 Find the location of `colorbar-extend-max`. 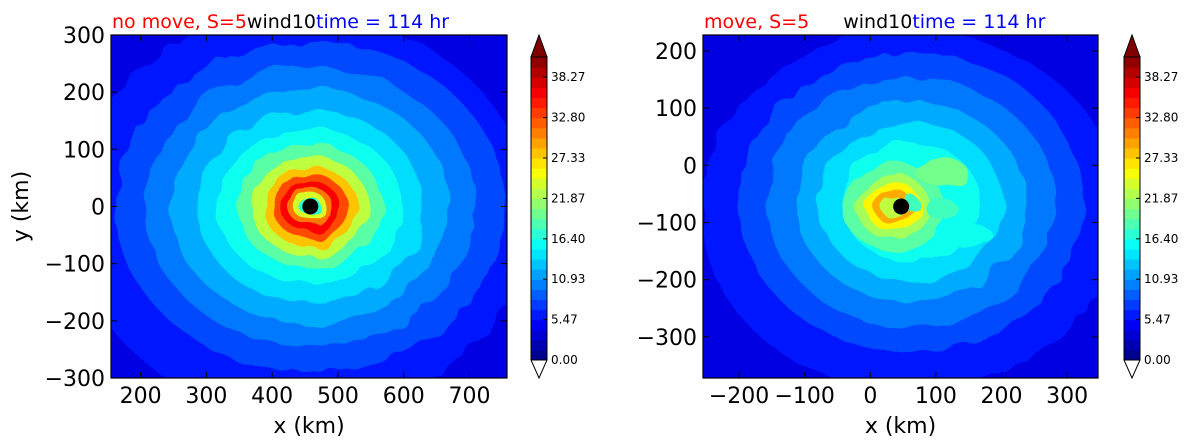

colorbar-extend-max is located at coordinates (539, 45).